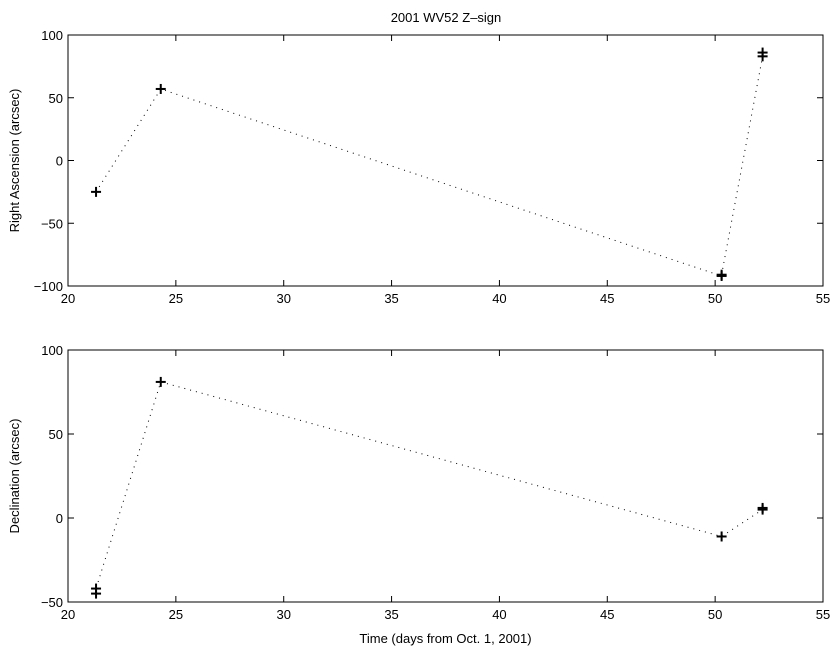  Describe the element at coordinates (14, 476) in the screenshot. I see `y-axis-label: Declination (arcsec)` at that location.